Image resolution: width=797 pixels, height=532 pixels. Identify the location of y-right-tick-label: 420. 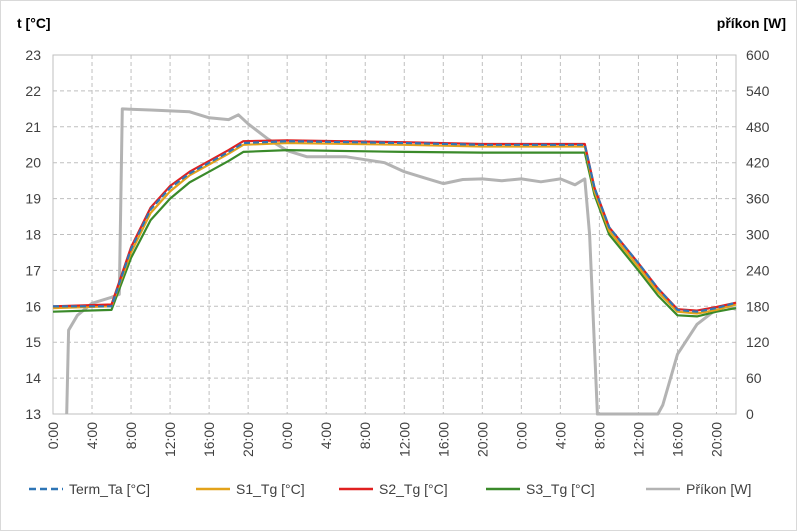
(758, 163).